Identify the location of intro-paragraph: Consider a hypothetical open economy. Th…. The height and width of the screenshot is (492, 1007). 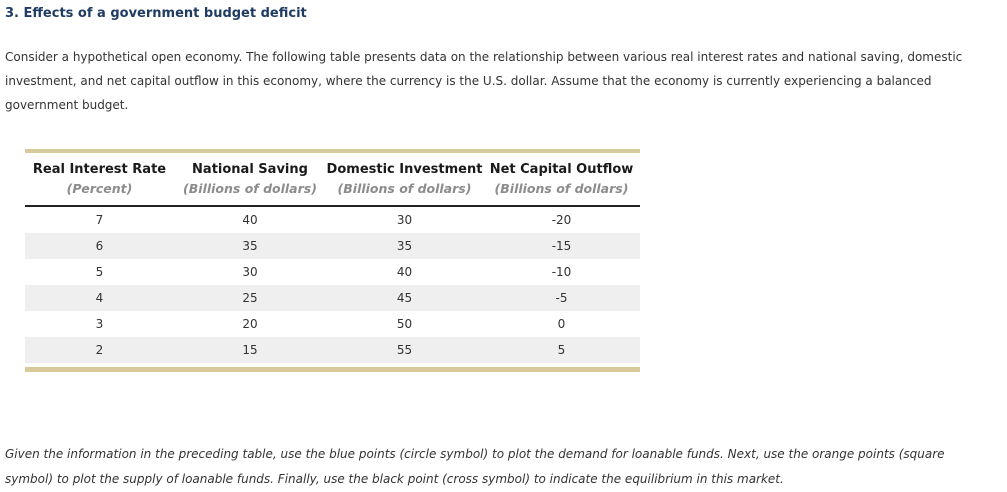
(484, 81).